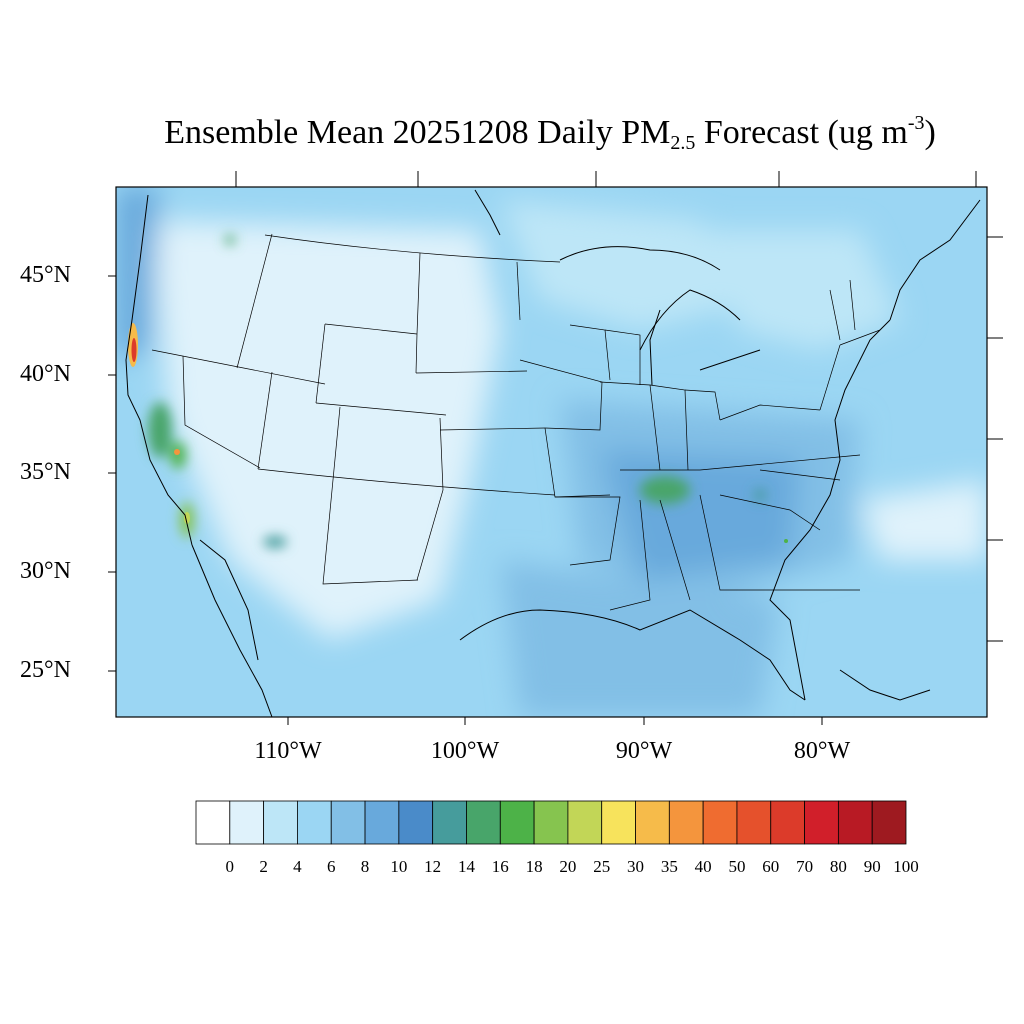 The image size is (1024, 1024). Describe the element at coordinates (465, 751) in the screenshot. I see `lon-label-100w: 100°W` at that location.